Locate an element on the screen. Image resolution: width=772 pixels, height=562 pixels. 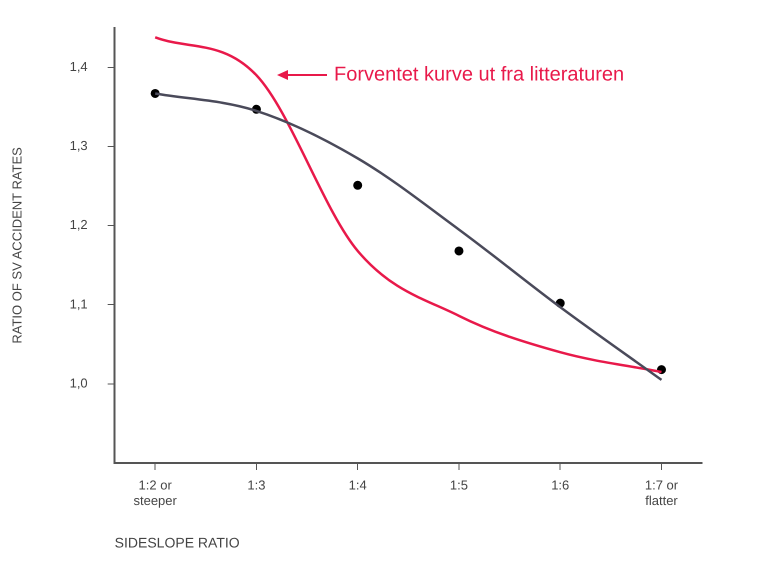
x-axis-title: SIDESLOPE RATIO is located at coordinates (177, 542).